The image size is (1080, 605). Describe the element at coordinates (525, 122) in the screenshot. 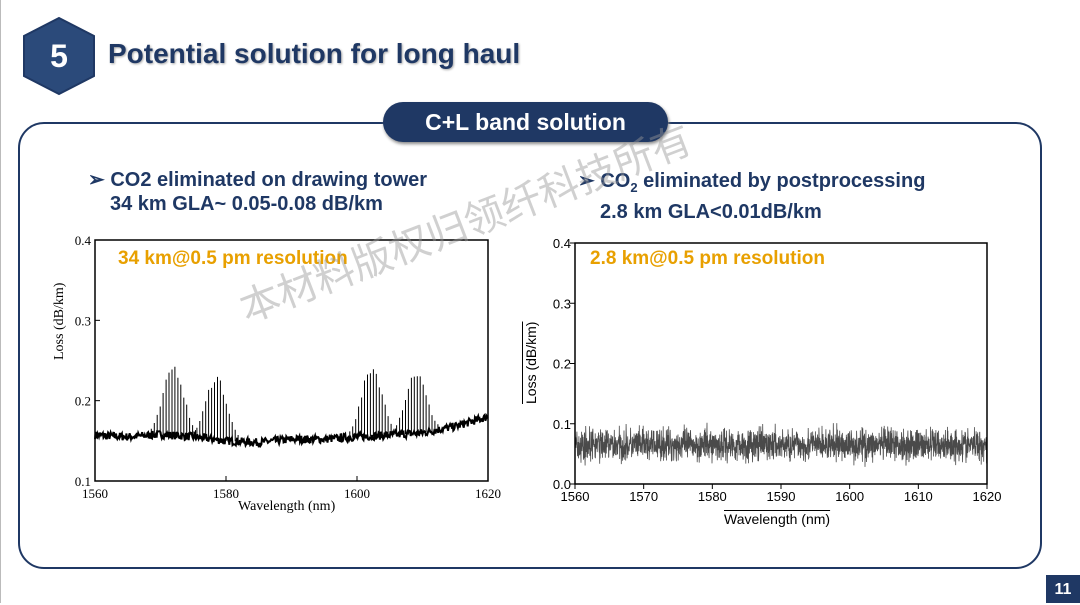

I see `band-label-pill: C+L band solution` at that location.